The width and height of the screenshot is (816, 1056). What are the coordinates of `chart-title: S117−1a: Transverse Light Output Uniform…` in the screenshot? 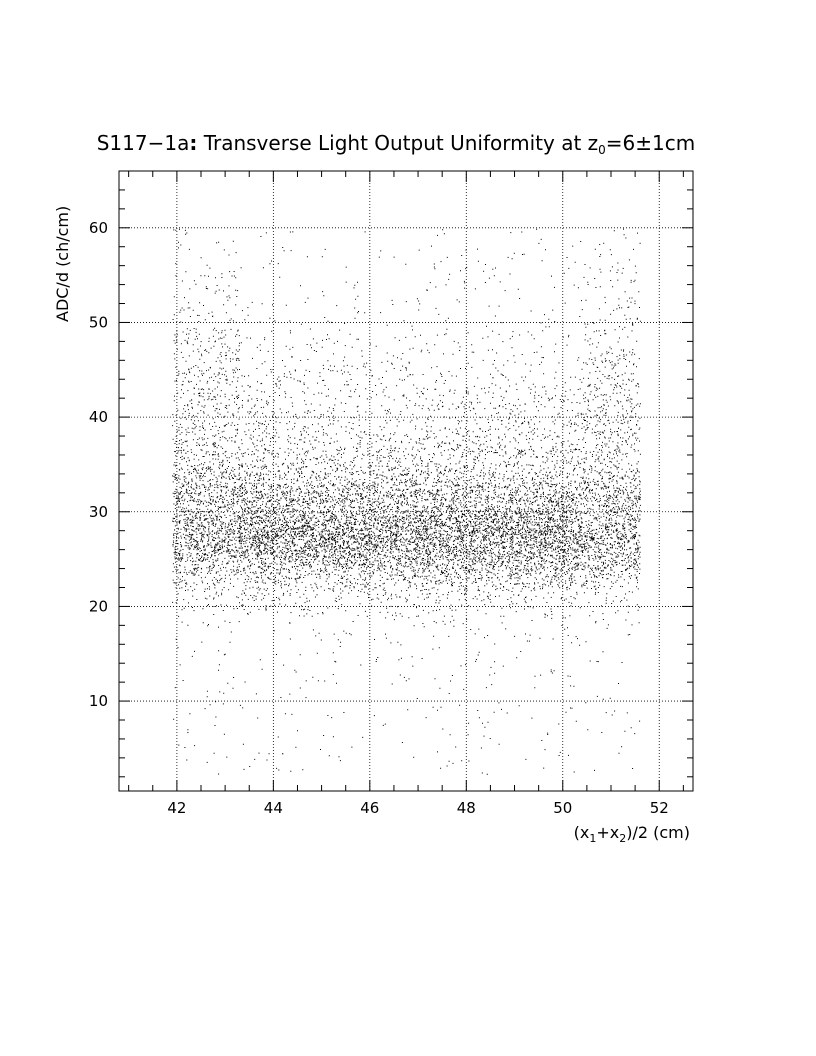 It's located at (396, 144).